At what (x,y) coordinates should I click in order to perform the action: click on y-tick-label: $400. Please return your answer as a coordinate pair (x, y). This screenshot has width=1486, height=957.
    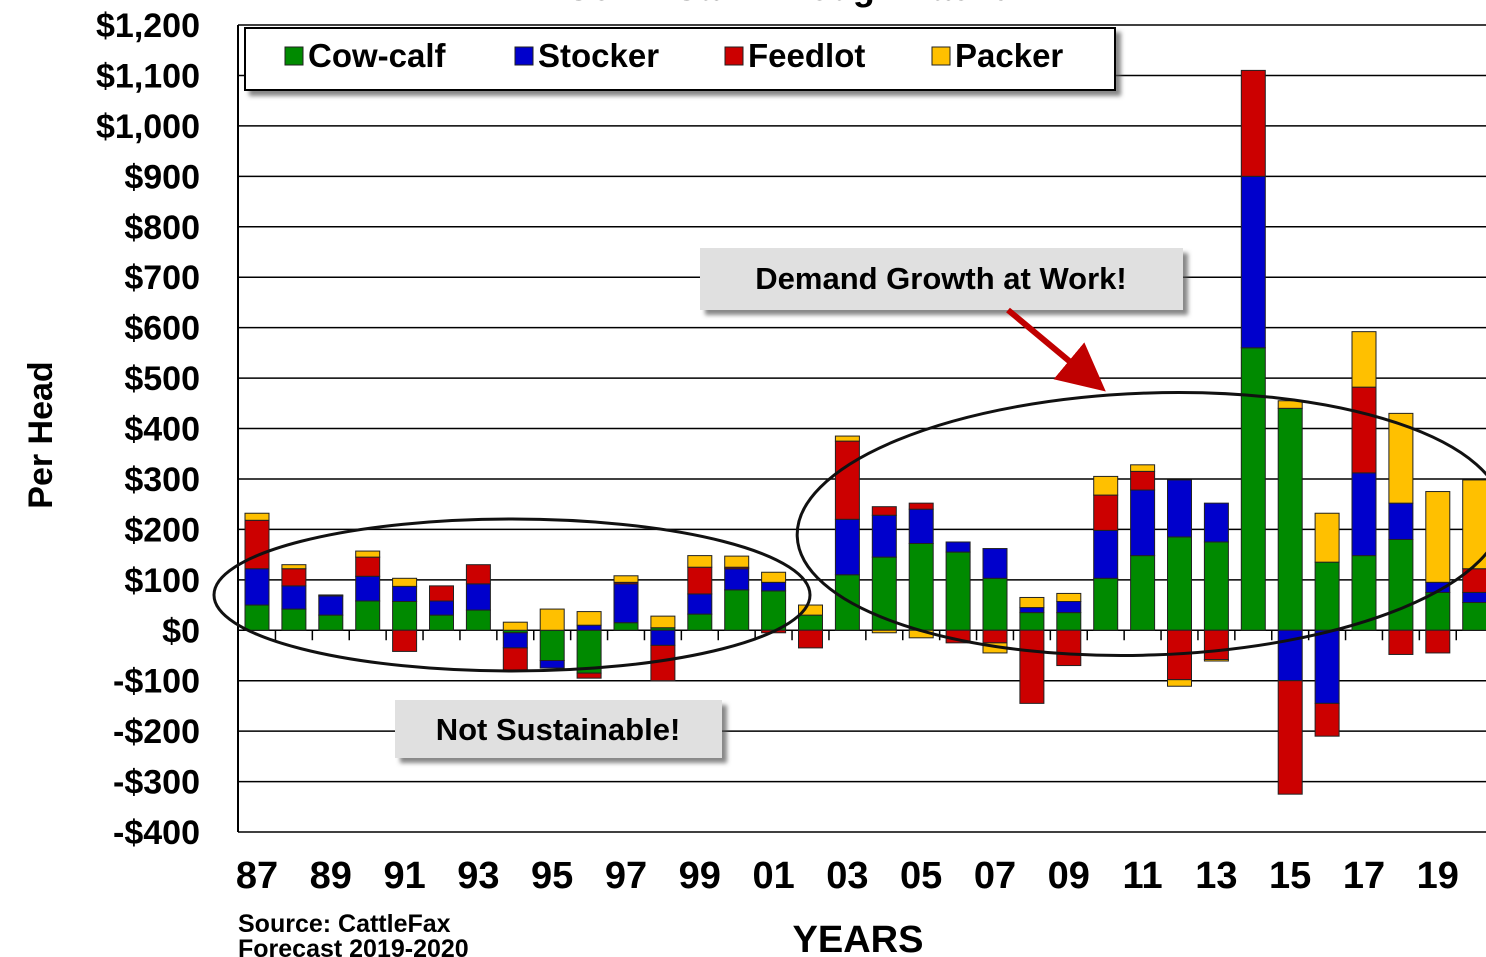
    Looking at the image, I should click on (162, 430).